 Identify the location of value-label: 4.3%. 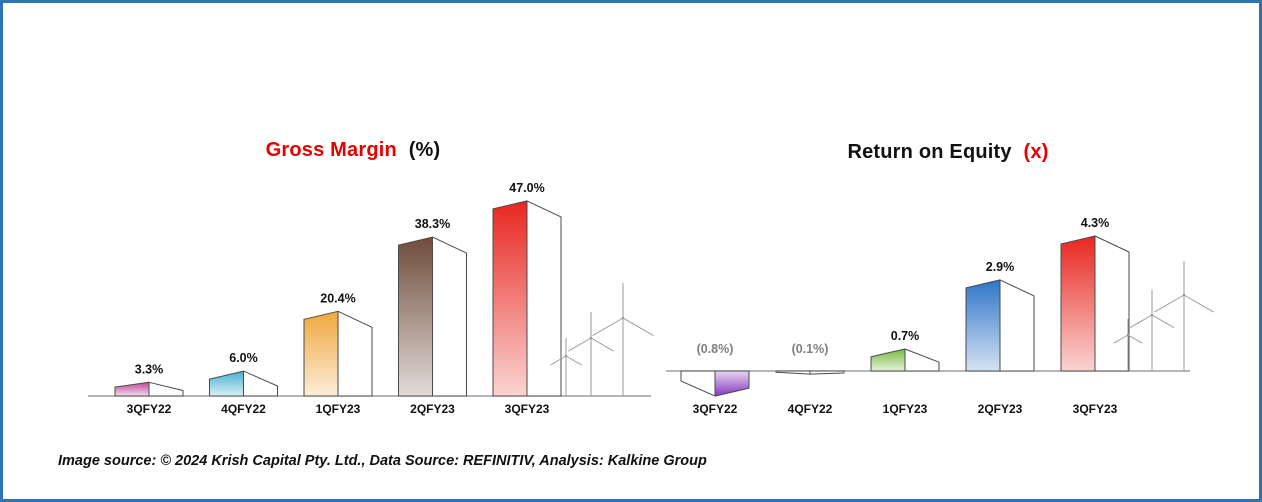
(1095, 223).